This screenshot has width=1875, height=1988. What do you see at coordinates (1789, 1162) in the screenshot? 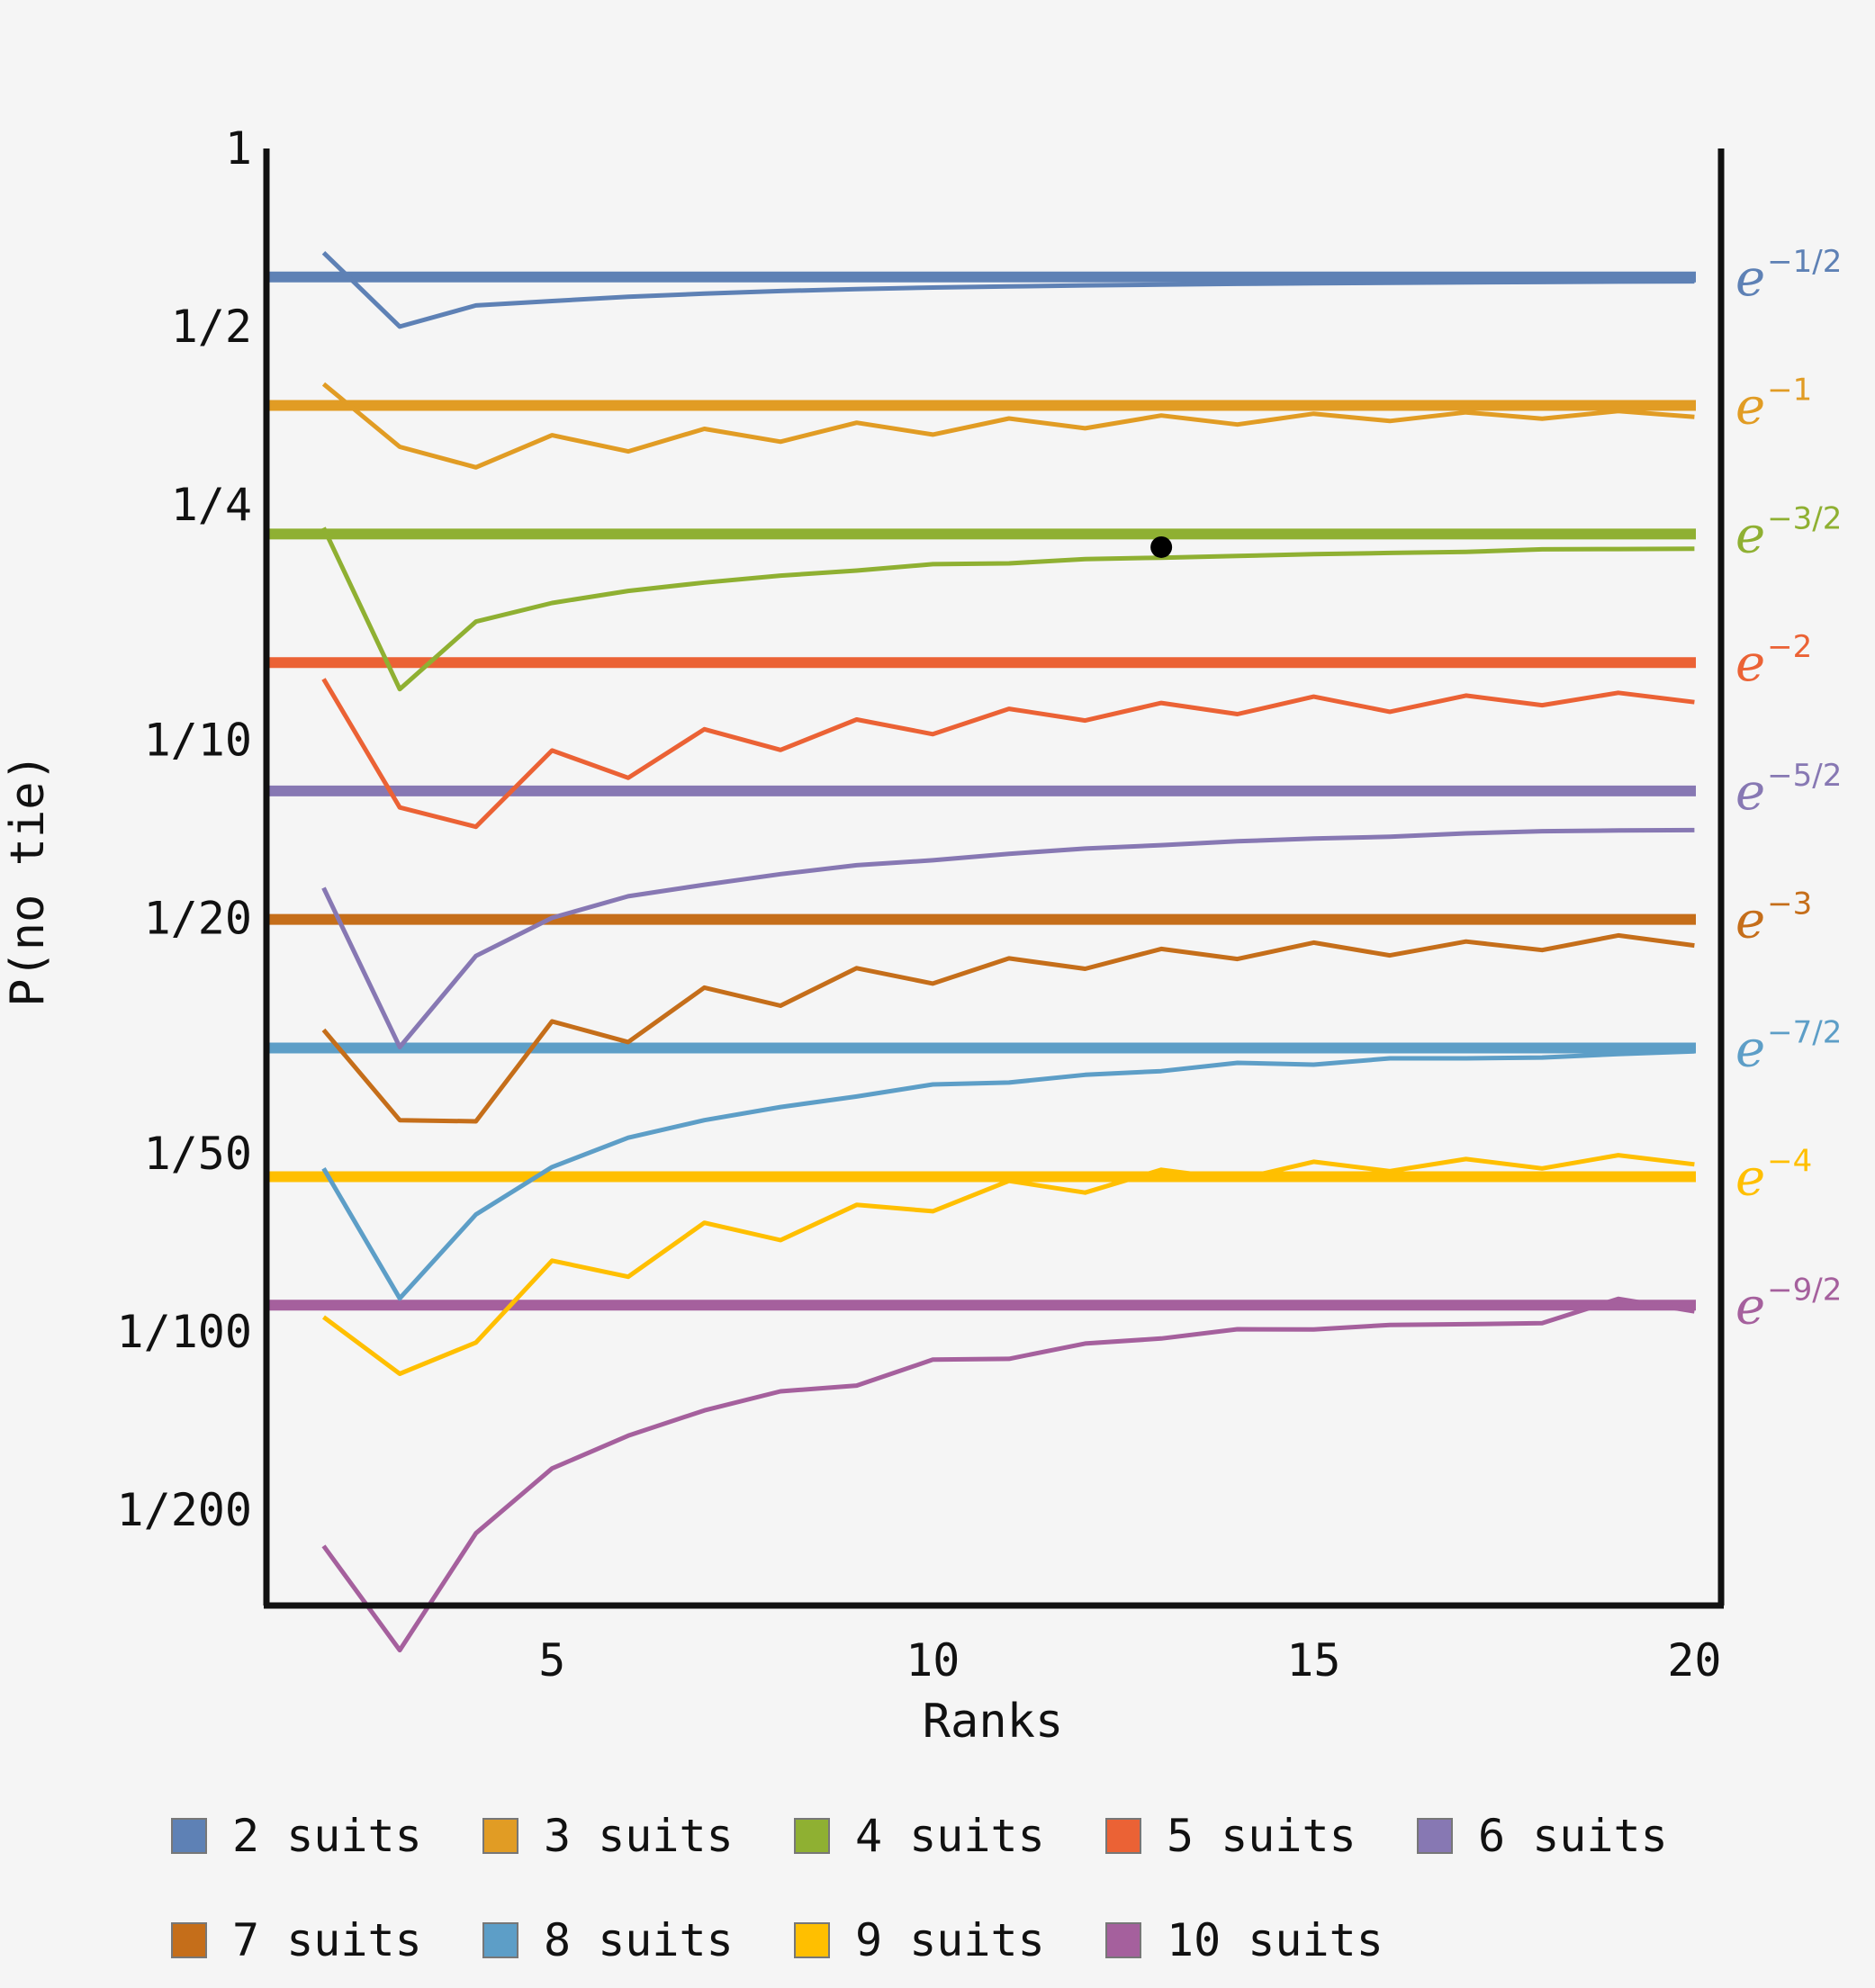
I see `asymptote-label-exponent: −4` at bounding box center [1789, 1162].